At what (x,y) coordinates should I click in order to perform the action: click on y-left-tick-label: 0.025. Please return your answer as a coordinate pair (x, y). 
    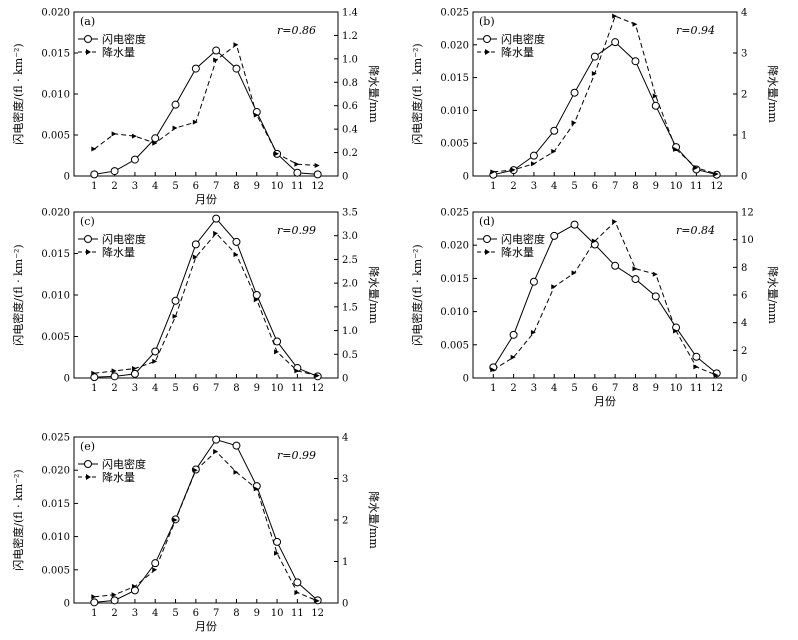
    Looking at the image, I should click on (55, 438).